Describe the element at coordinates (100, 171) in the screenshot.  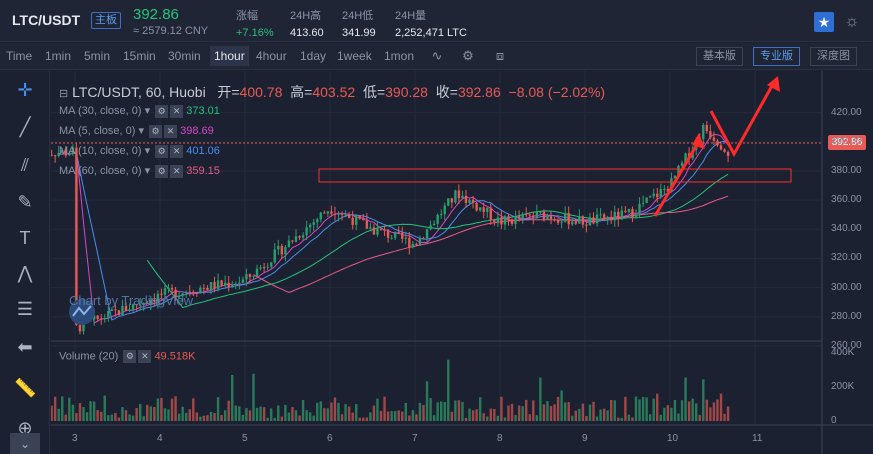
I see `ma-label: MA (60, close, 0)` at that location.